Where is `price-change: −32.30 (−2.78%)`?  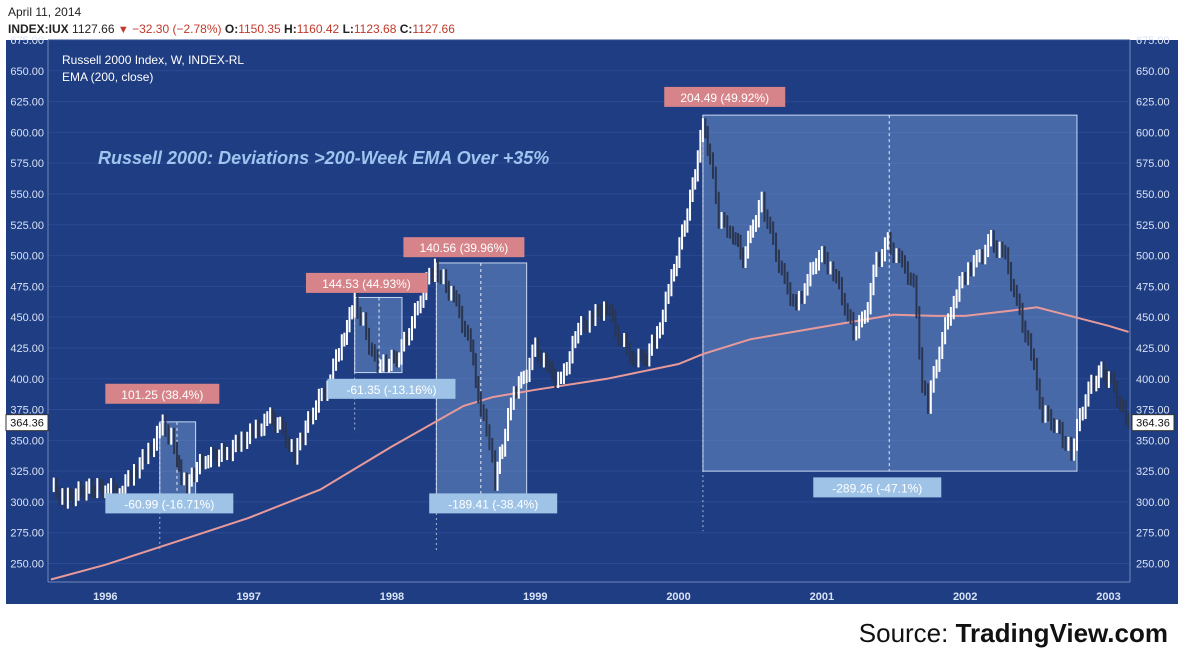 price-change: −32.30 (−2.78%) is located at coordinates (177, 29).